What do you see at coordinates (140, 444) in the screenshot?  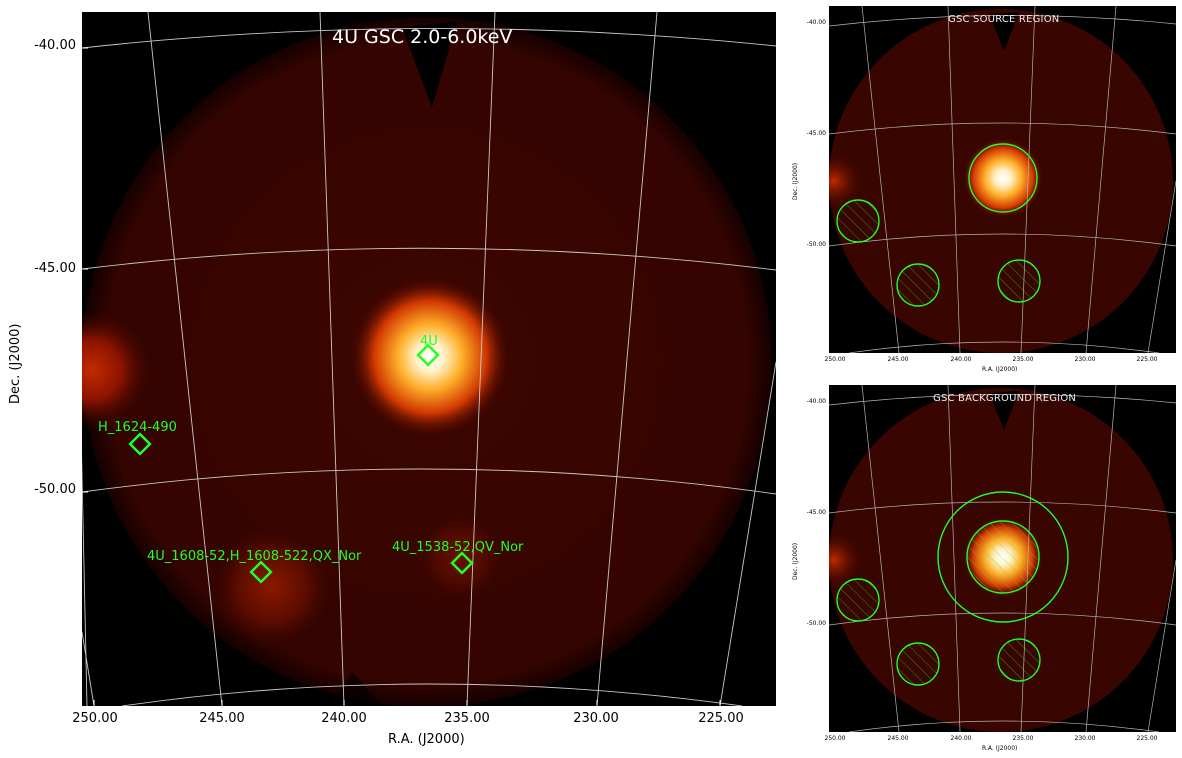 I see `marker-h1624` at bounding box center [140, 444].